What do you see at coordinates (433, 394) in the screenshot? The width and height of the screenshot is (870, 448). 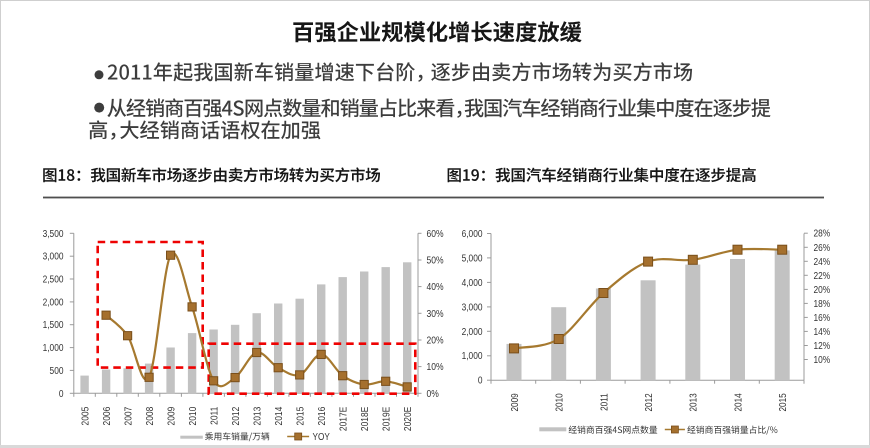 I see `svg-text: 0%` at bounding box center [433, 394].